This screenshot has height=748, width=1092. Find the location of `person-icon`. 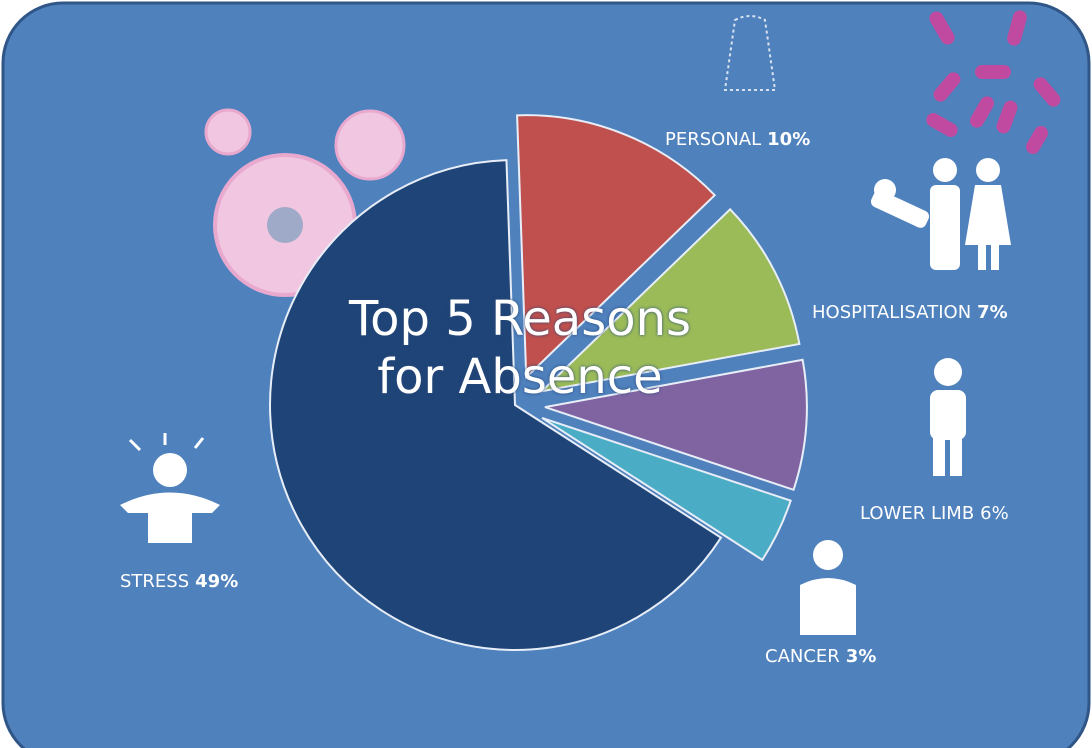

person-icon is located at coordinates (750, 53).